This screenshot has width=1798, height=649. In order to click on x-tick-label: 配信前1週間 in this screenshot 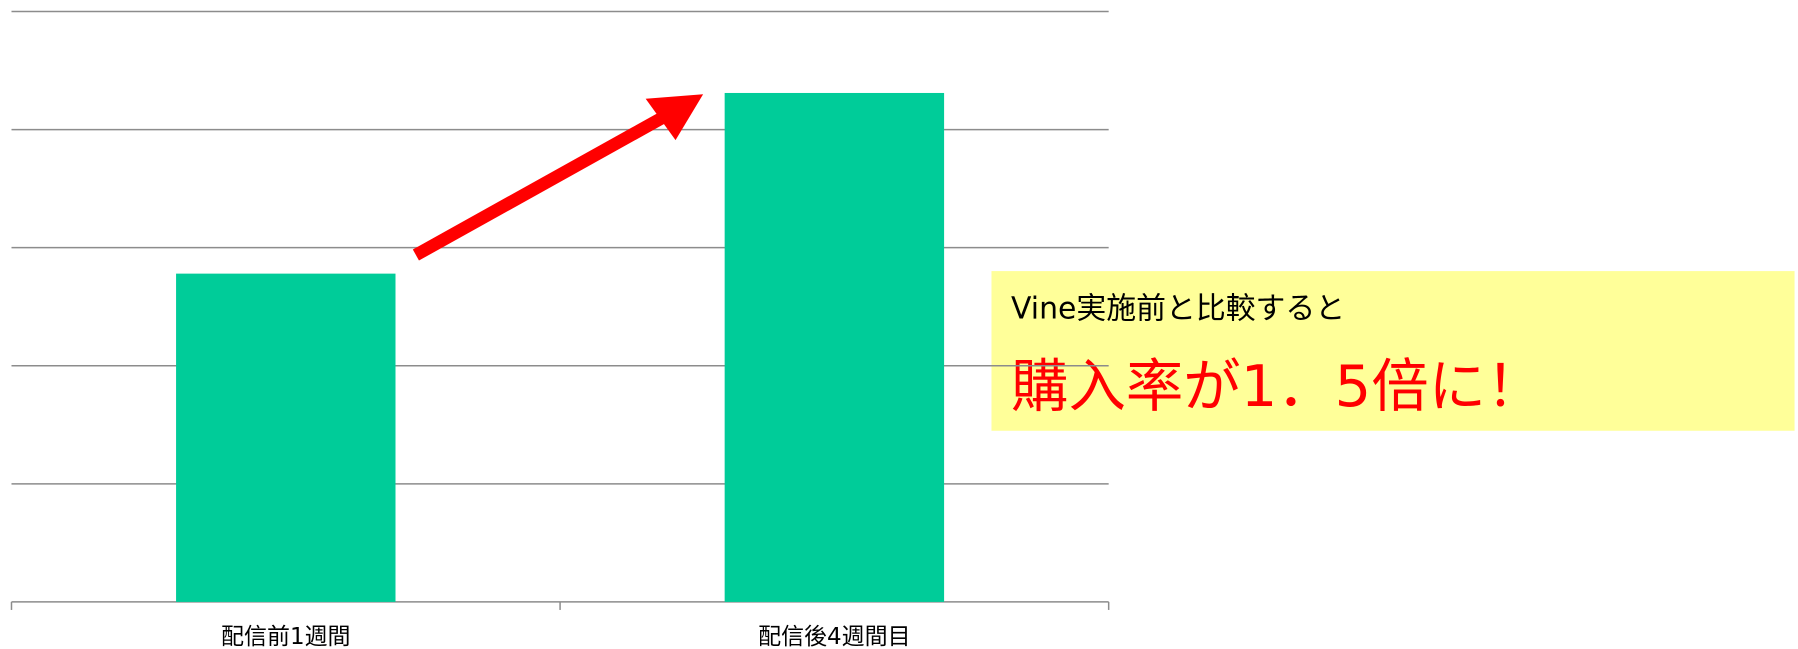, I will do `click(285, 636)`.